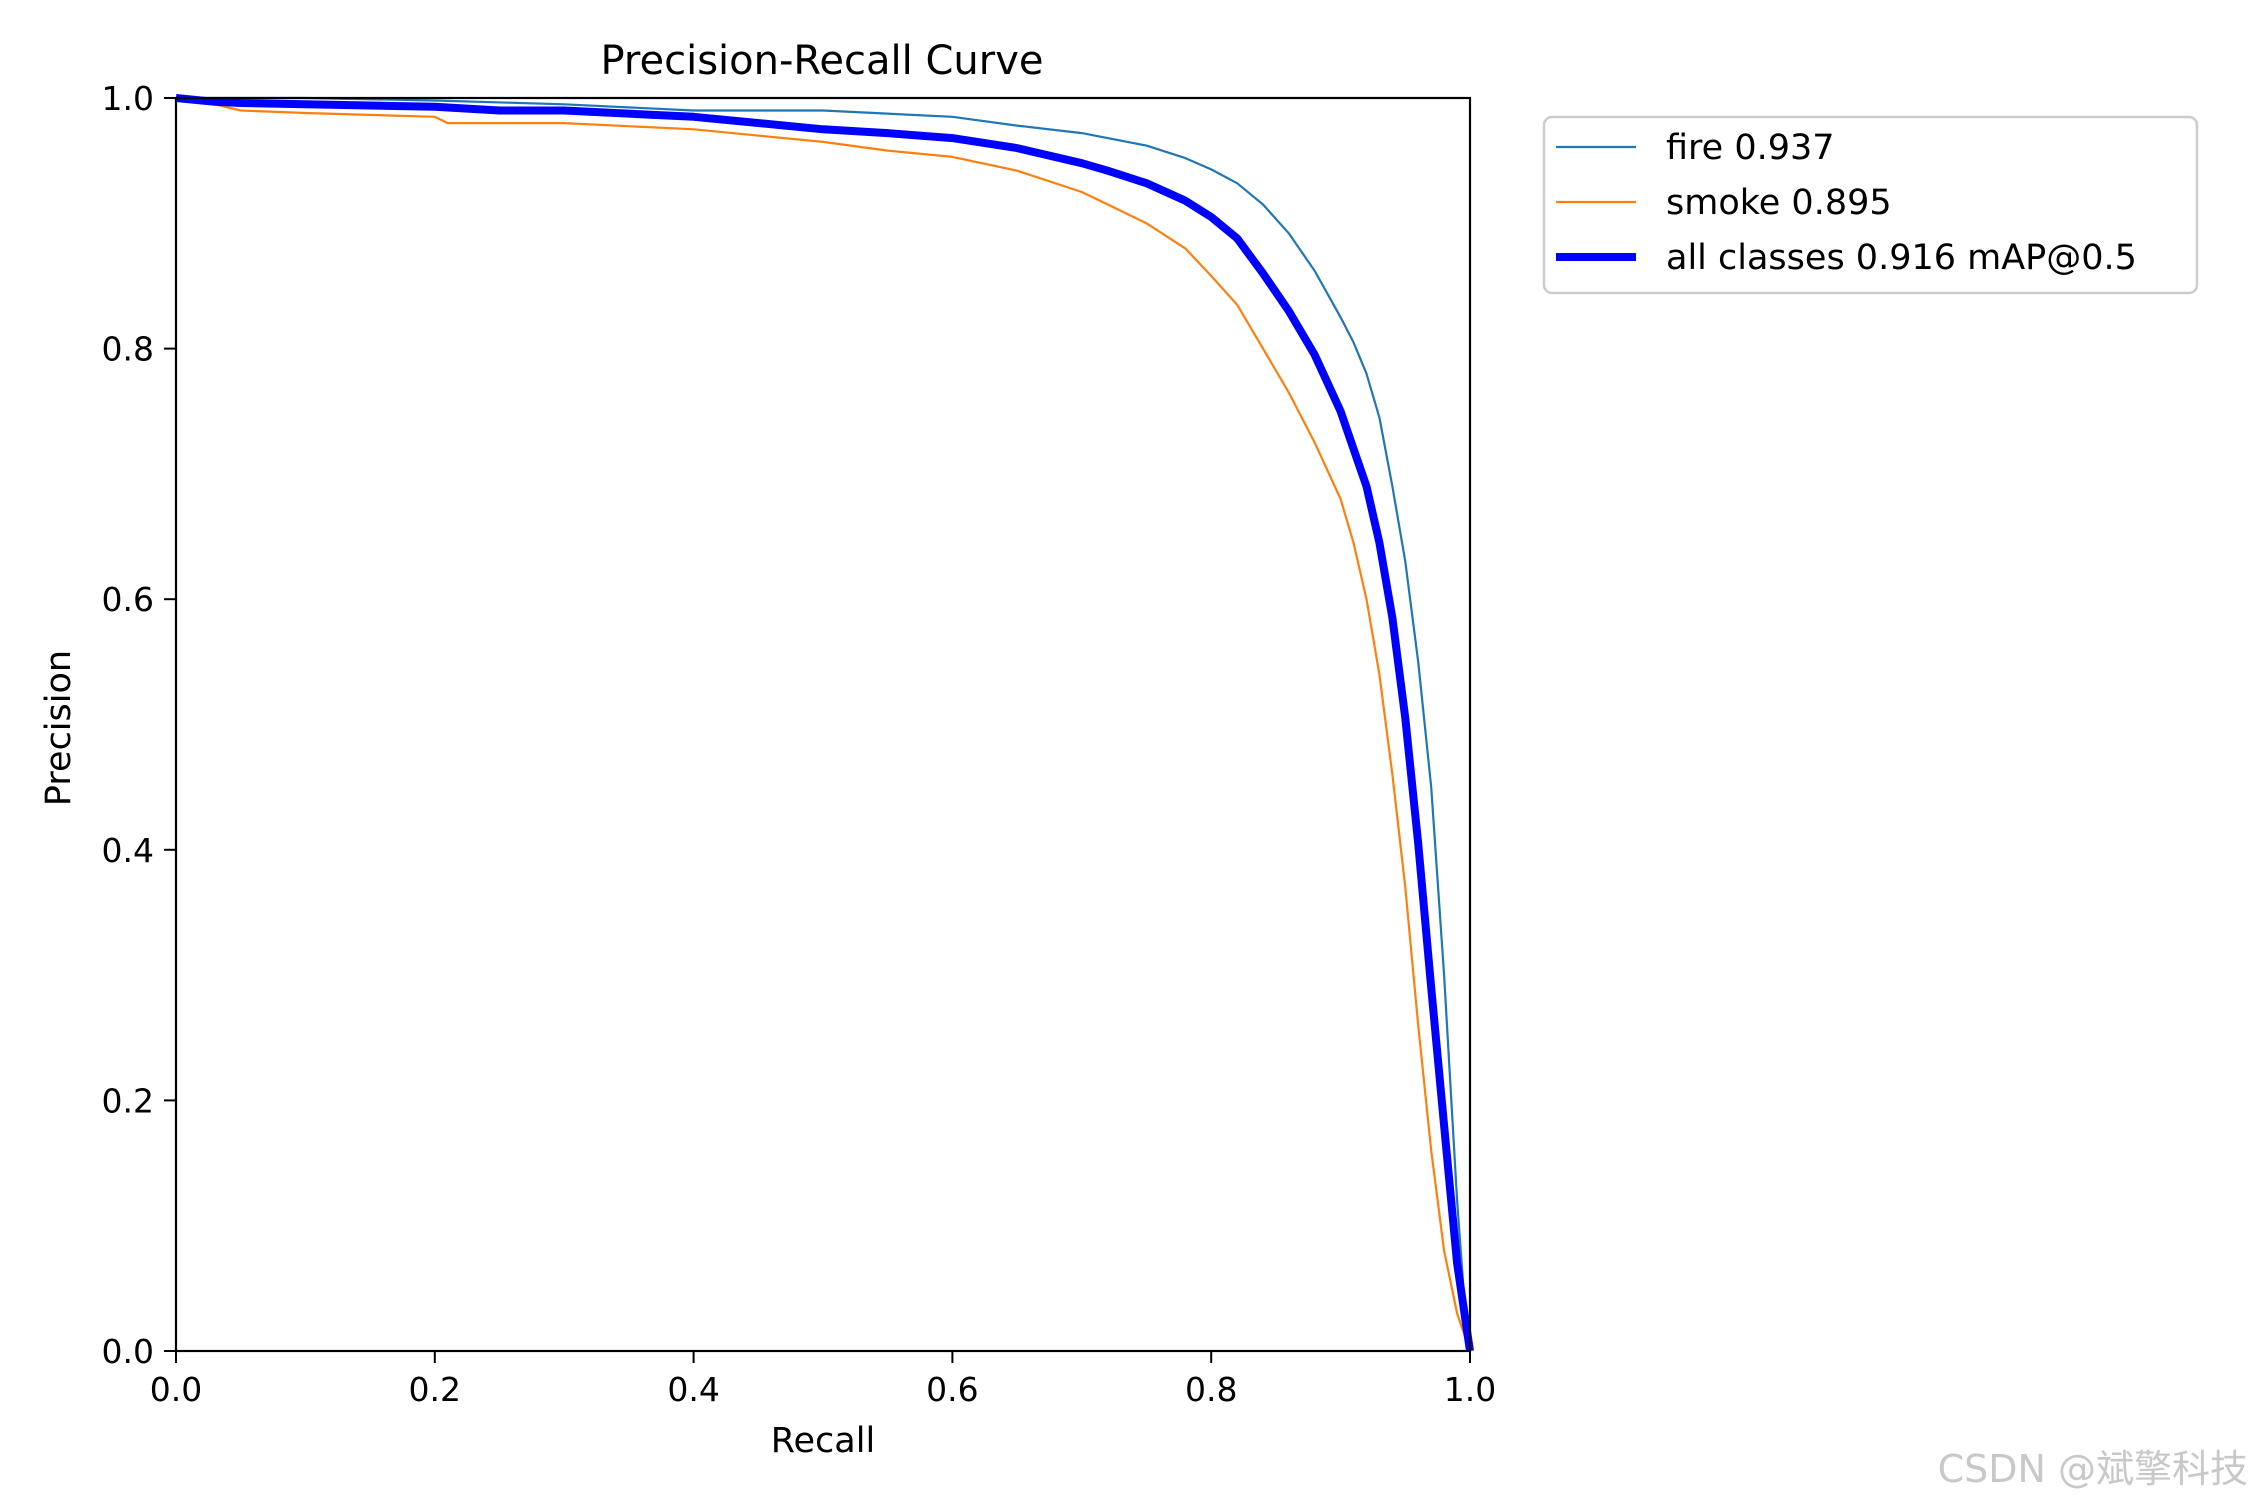 This screenshot has height=1500, width=2250. I want to click on y-tick-label: 1.0, so click(128, 98).